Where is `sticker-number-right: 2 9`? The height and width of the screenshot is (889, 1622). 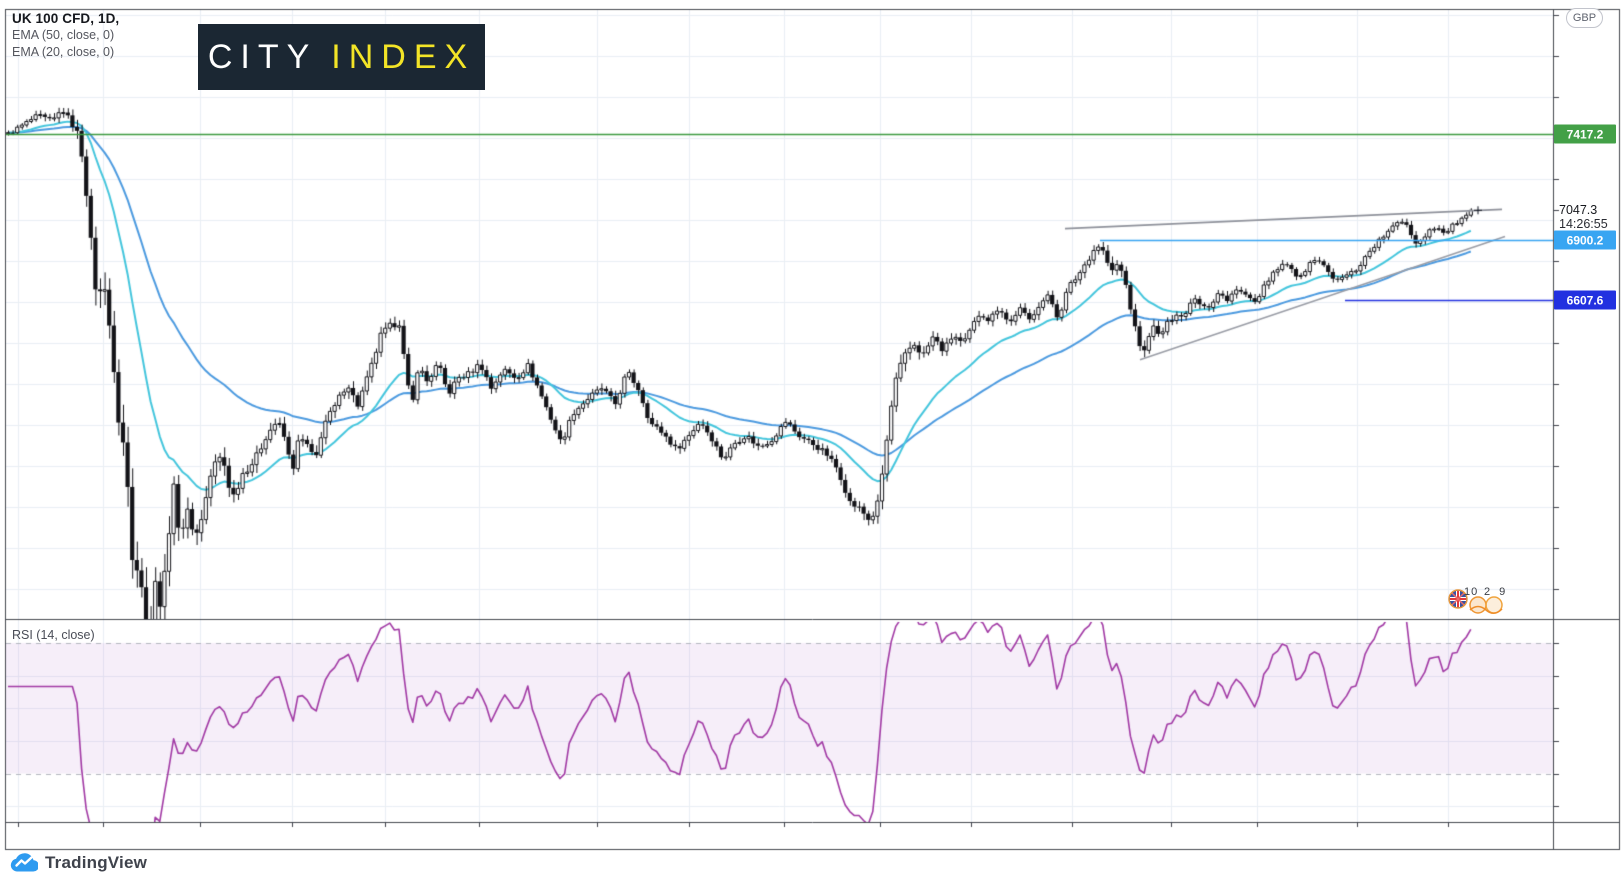 sticker-number-right: 2 9 is located at coordinates (1496, 592).